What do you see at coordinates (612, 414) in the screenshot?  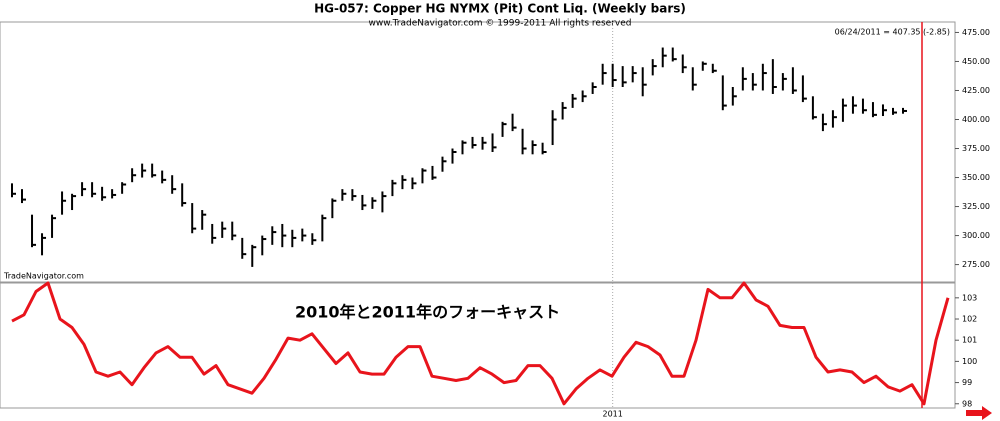 I see `x-tick-label: 2011` at bounding box center [612, 414].